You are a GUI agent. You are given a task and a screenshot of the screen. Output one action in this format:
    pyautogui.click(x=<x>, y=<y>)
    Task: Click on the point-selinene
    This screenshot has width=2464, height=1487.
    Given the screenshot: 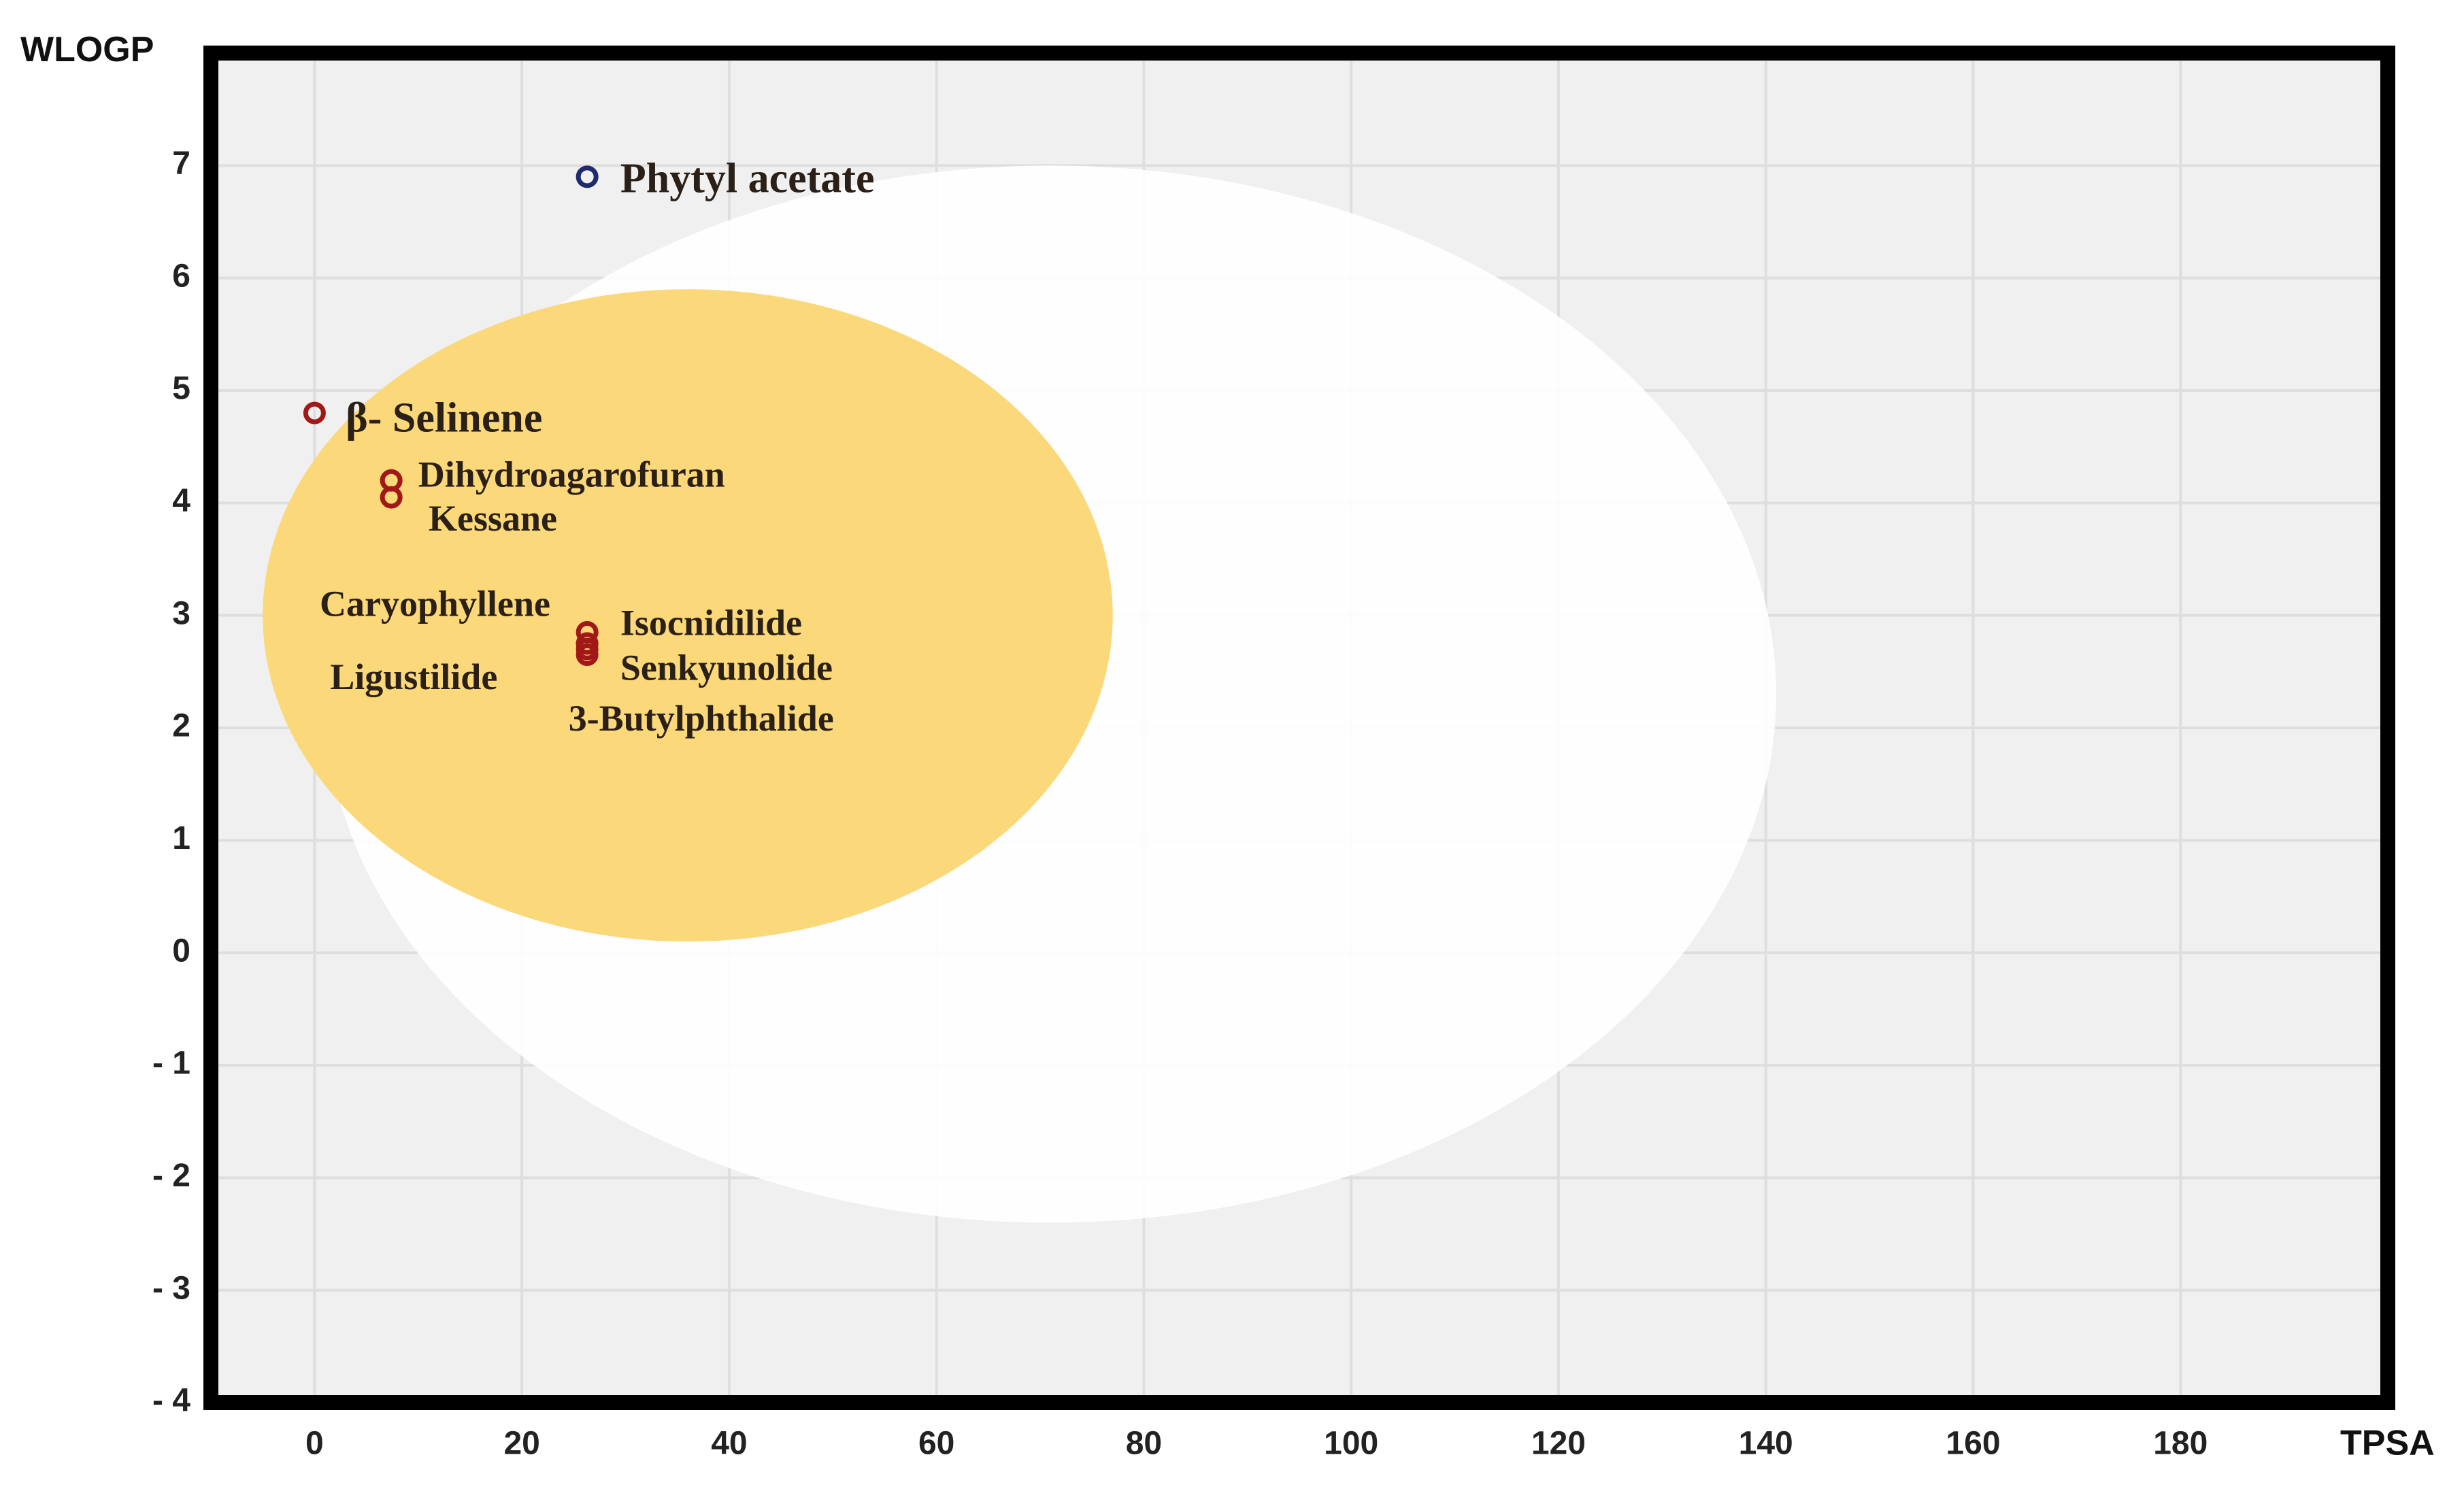 What is the action you would take?
    pyautogui.click(x=315, y=412)
    